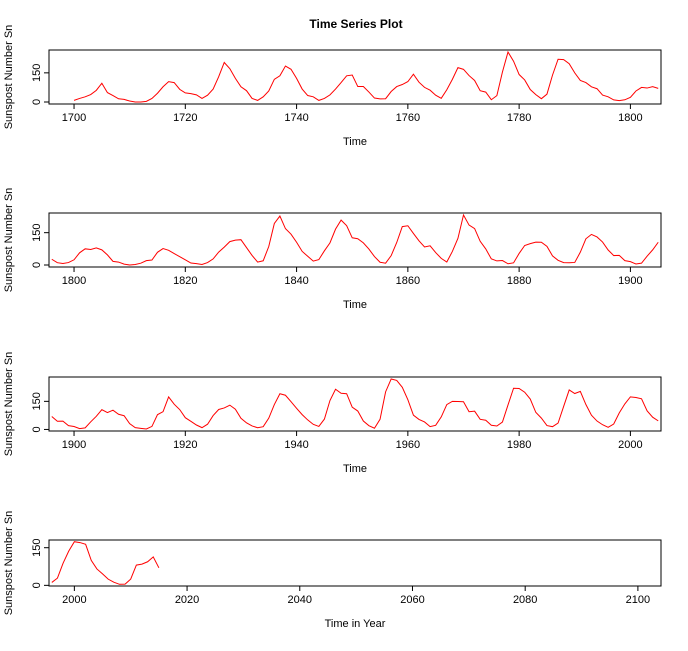 The height and width of the screenshot is (651, 688). I want to click on x-axis-label: Time in Year, so click(355, 624).